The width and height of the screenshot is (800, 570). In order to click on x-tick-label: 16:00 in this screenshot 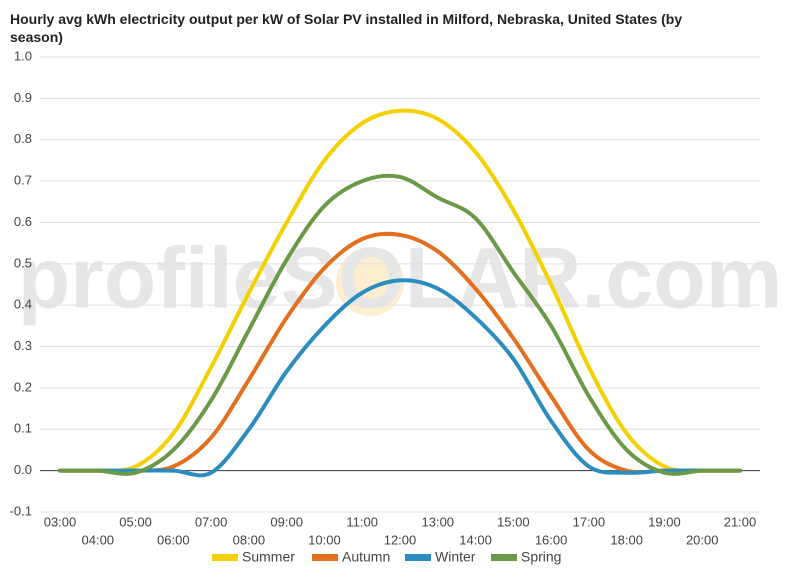, I will do `click(551, 539)`.